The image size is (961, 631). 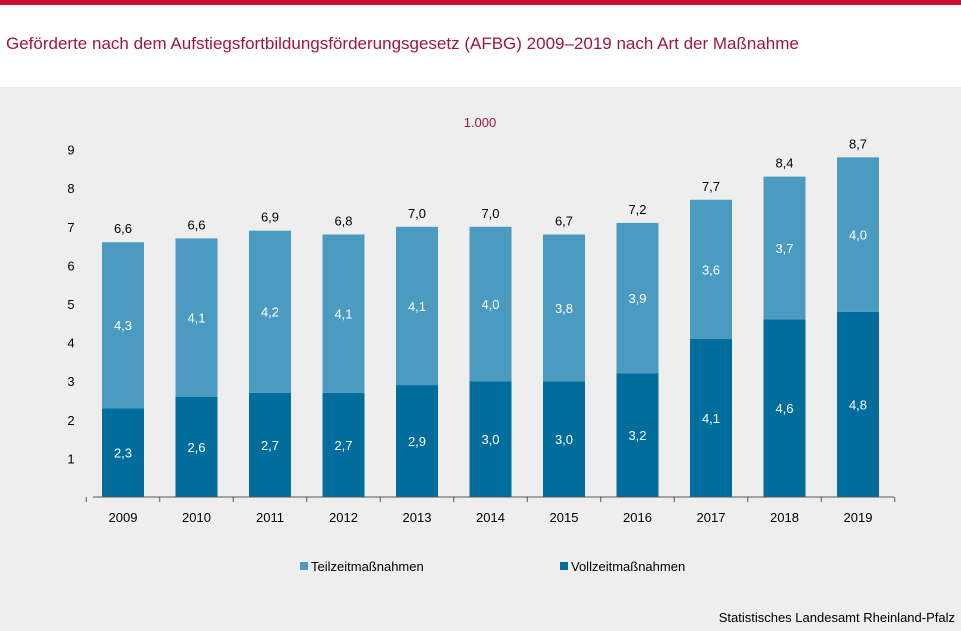 What do you see at coordinates (70, 265) in the screenshot?
I see `y-tick-label: 6` at bounding box center [70, 265].